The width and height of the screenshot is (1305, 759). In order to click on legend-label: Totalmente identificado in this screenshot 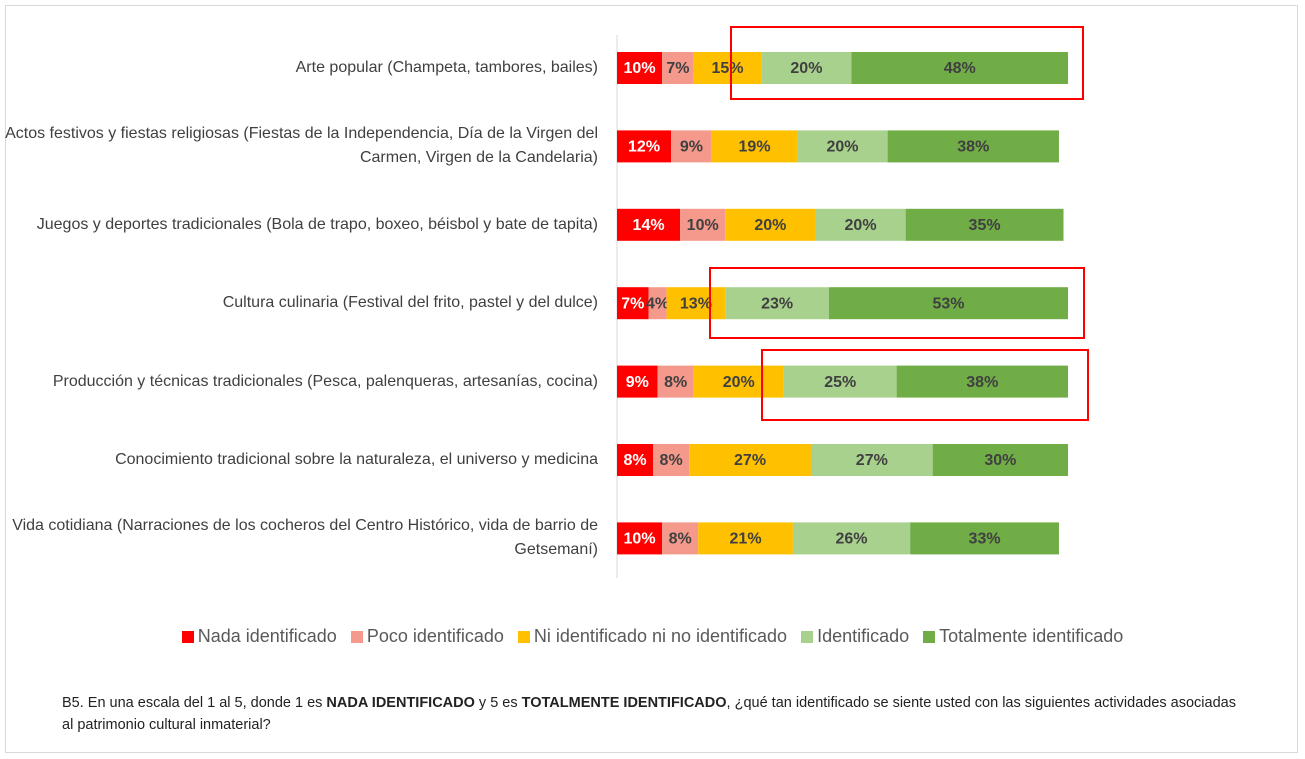, I will do `click(1031, 636)`.